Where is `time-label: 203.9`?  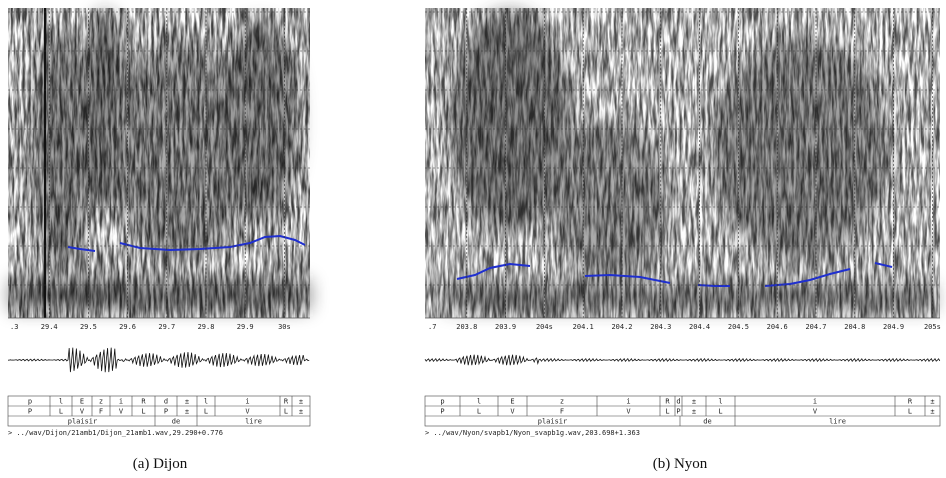
time-label: 203.9 is located at coordinates (505, 327).